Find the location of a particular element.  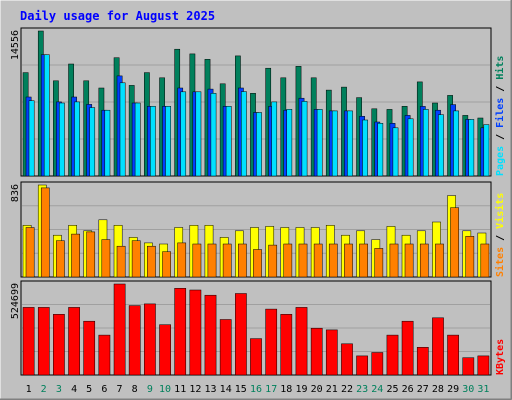

day-label-29: 29 is located at coordinates (453, 389).